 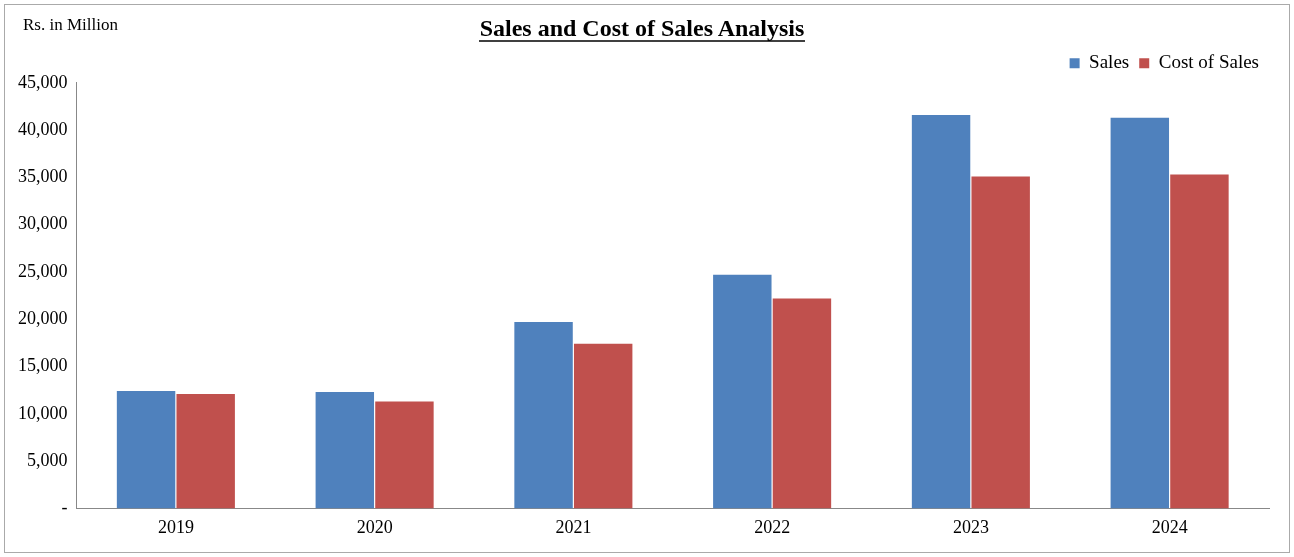 I want to click on legend-label: Cost of Sales, so click(x=1208, y=62).